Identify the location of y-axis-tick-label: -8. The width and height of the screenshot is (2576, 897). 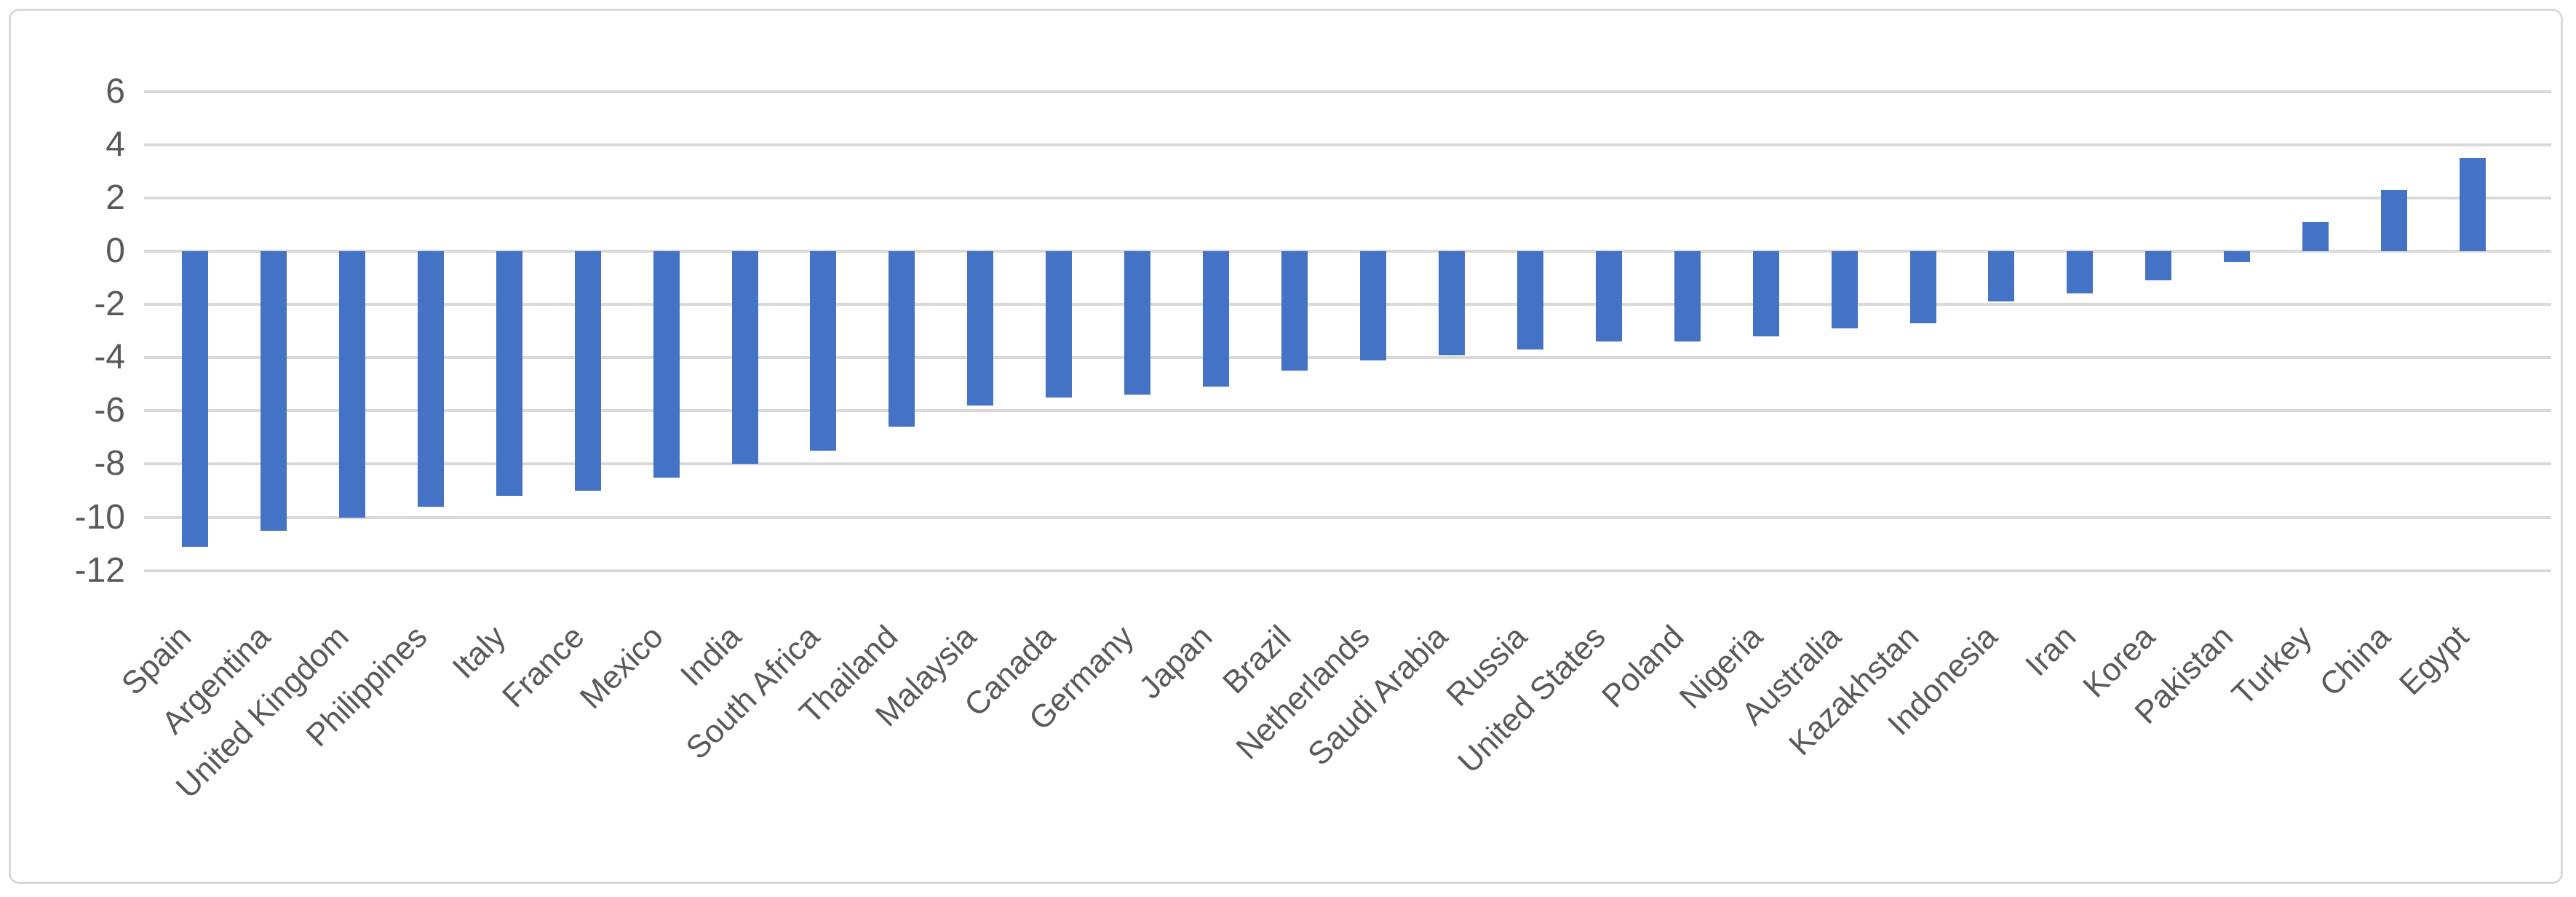
(109, 463).